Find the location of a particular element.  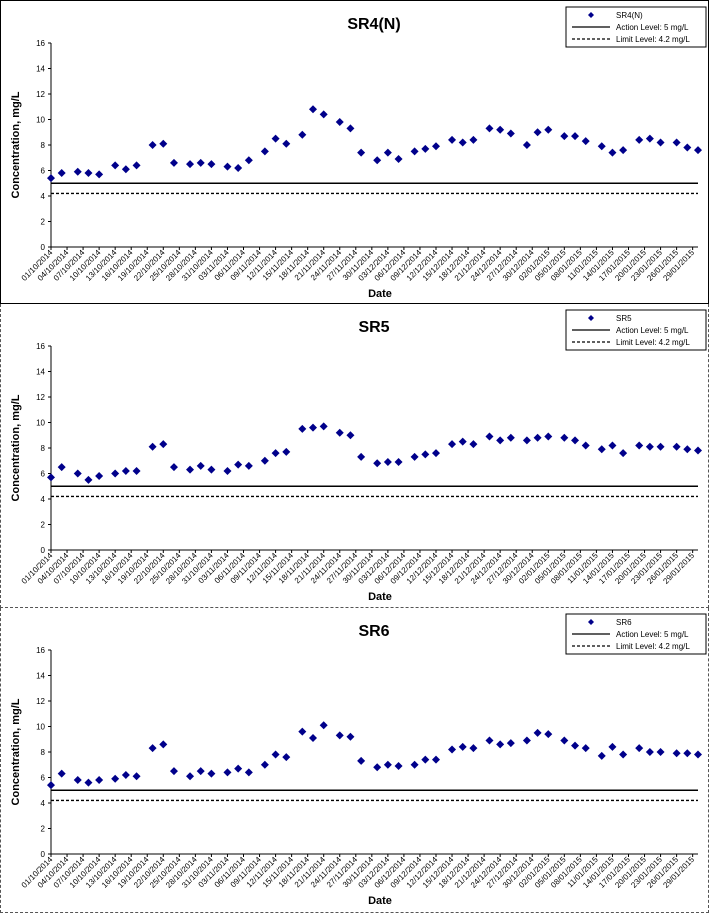

legend-label: SR5 is located at coordinates (624, 318).